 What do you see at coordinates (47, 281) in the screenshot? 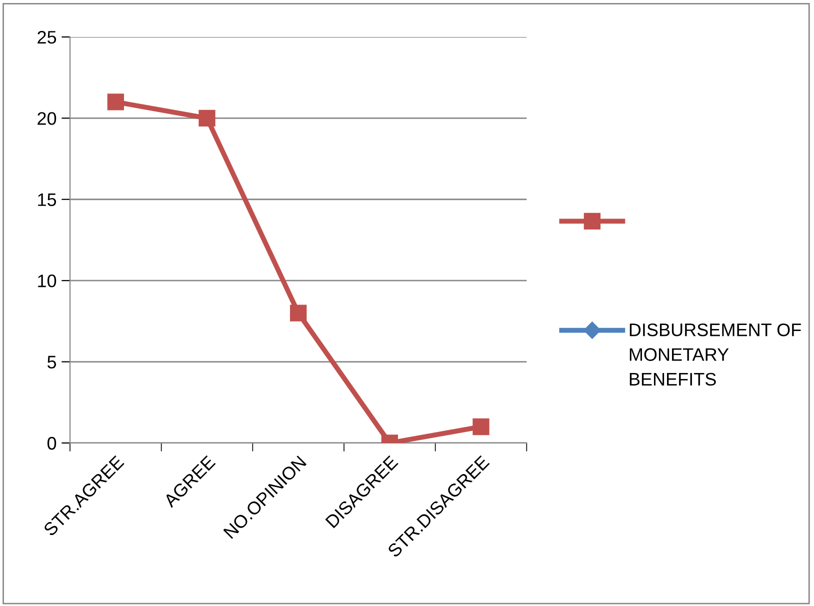
I see `y-tick-label: 10` at bounding box center [47, 281].